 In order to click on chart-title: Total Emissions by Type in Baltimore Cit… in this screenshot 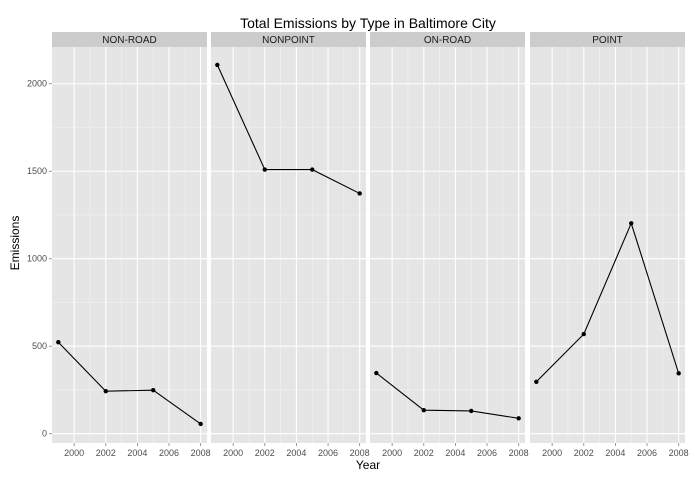, I will do `click(368, 23)`.